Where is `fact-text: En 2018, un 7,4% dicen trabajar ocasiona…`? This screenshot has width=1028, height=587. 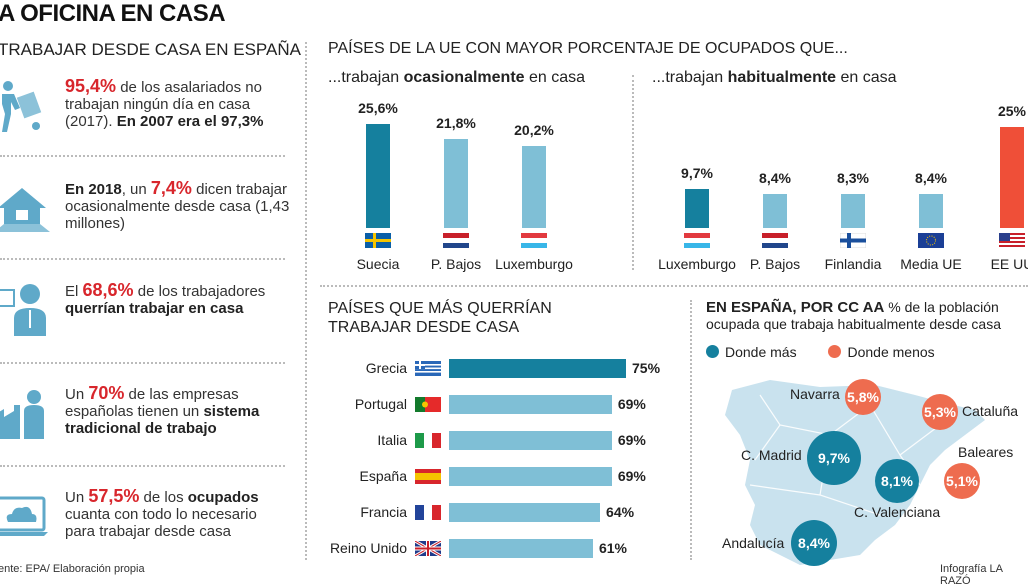
fact-text: En 2018, un 7,4% dicen trabajar ocasiona… is located at coordinates (177, 205).